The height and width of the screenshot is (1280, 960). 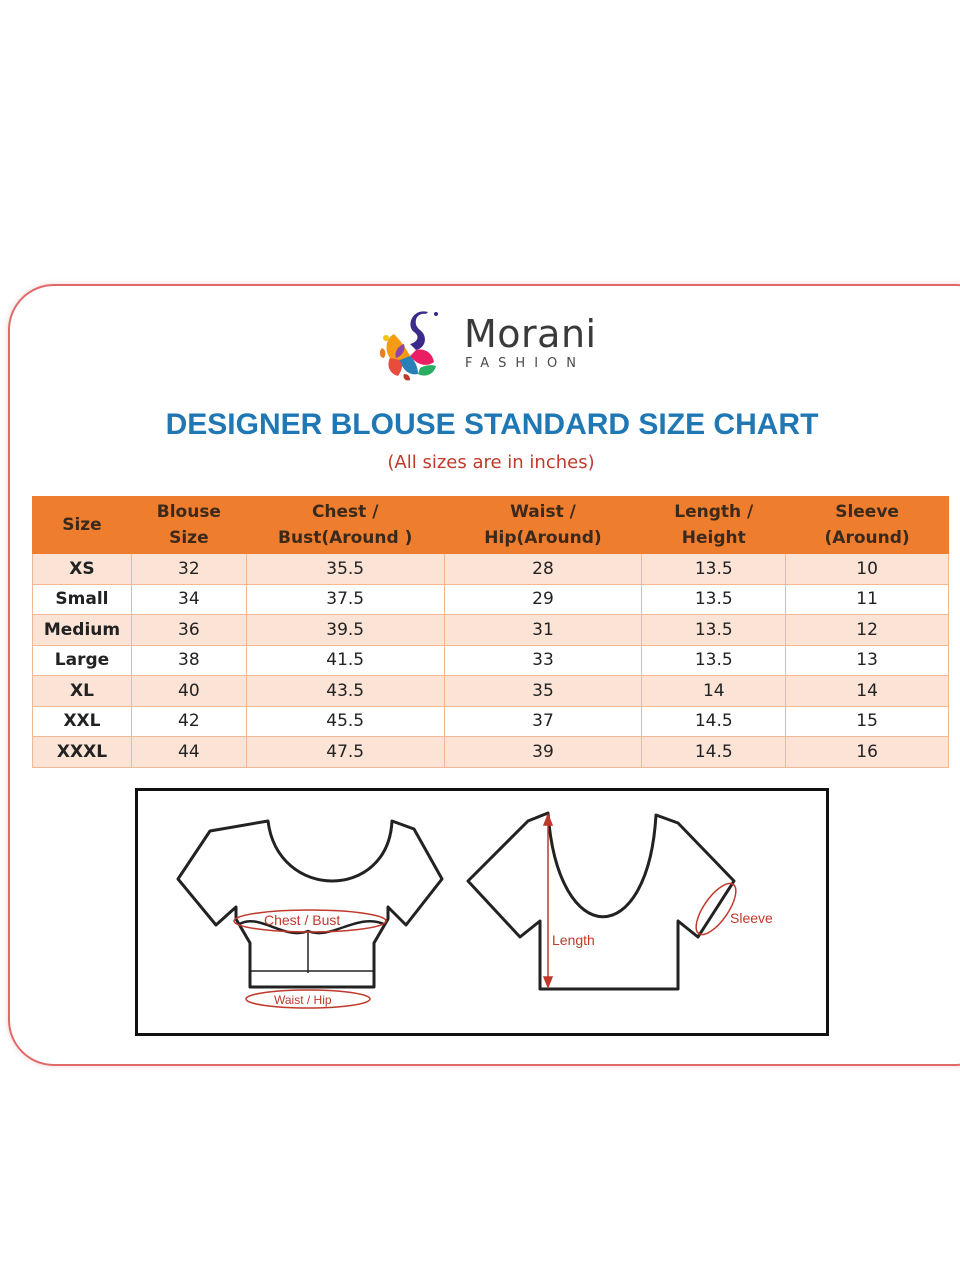 What do you see at coordinates (492, 424) in the screenshot?
I see `chart-title: DESIGNER BLOUSE STANDARD SIZE CHART` at bounding box center [492, 424].